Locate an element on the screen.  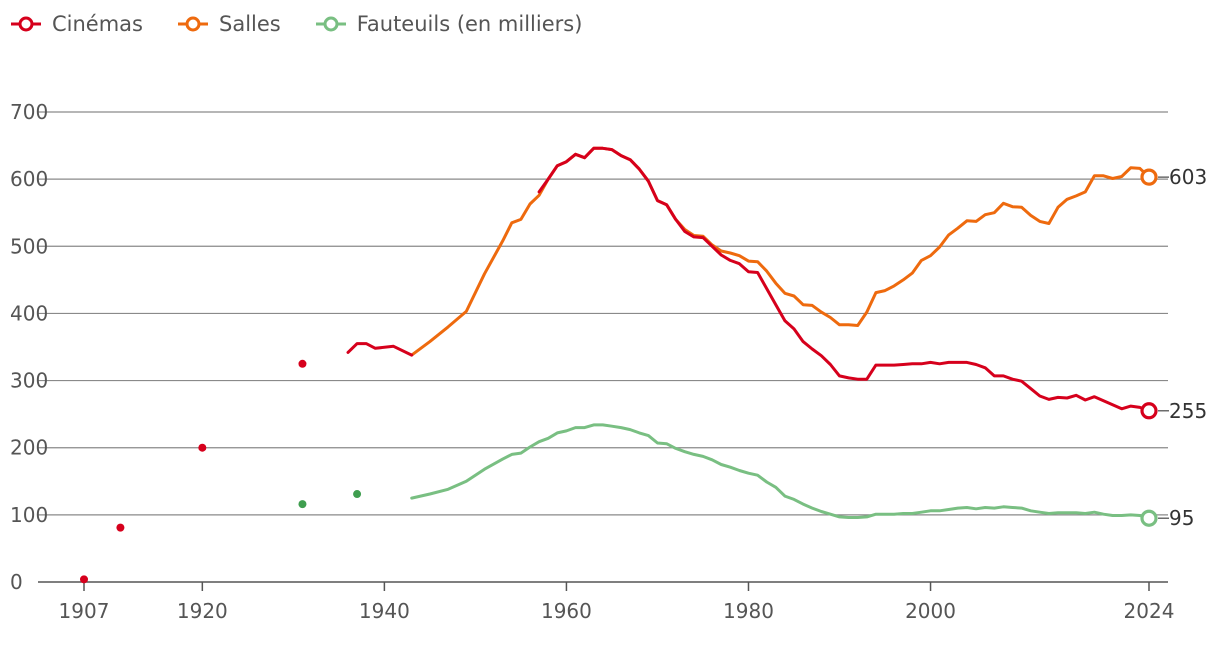
x-tick-label-2000: 2000 is located at coordinates (930, 611).